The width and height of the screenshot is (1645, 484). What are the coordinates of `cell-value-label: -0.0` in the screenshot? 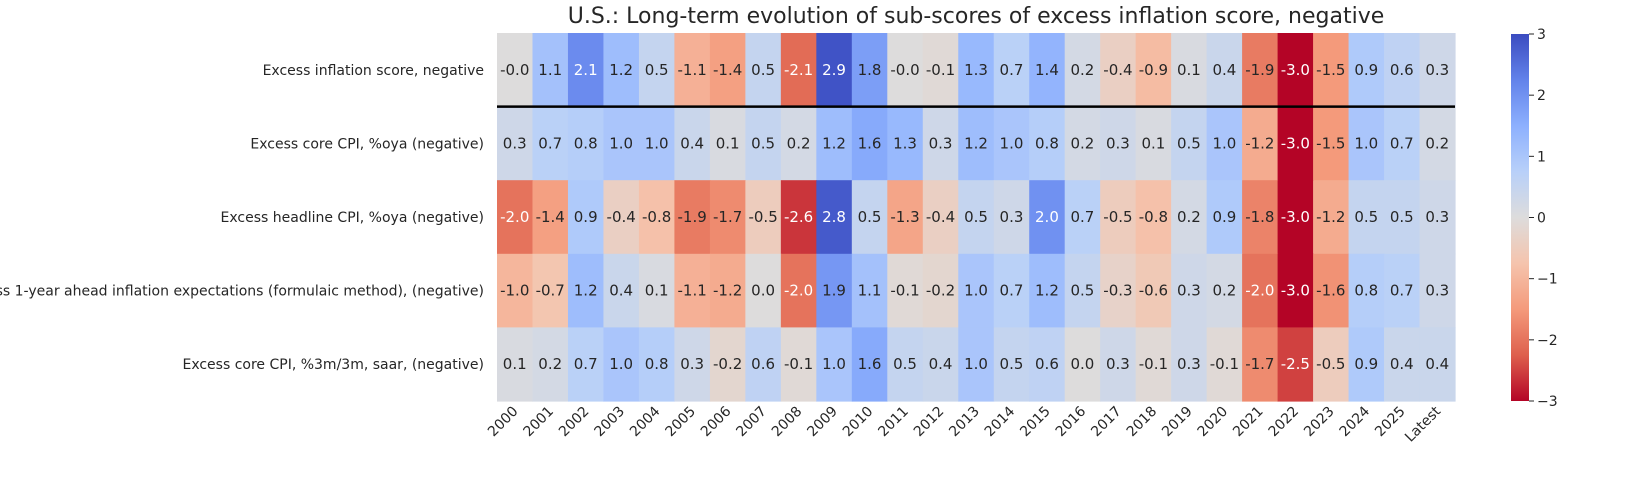 It's located at (904, 70).